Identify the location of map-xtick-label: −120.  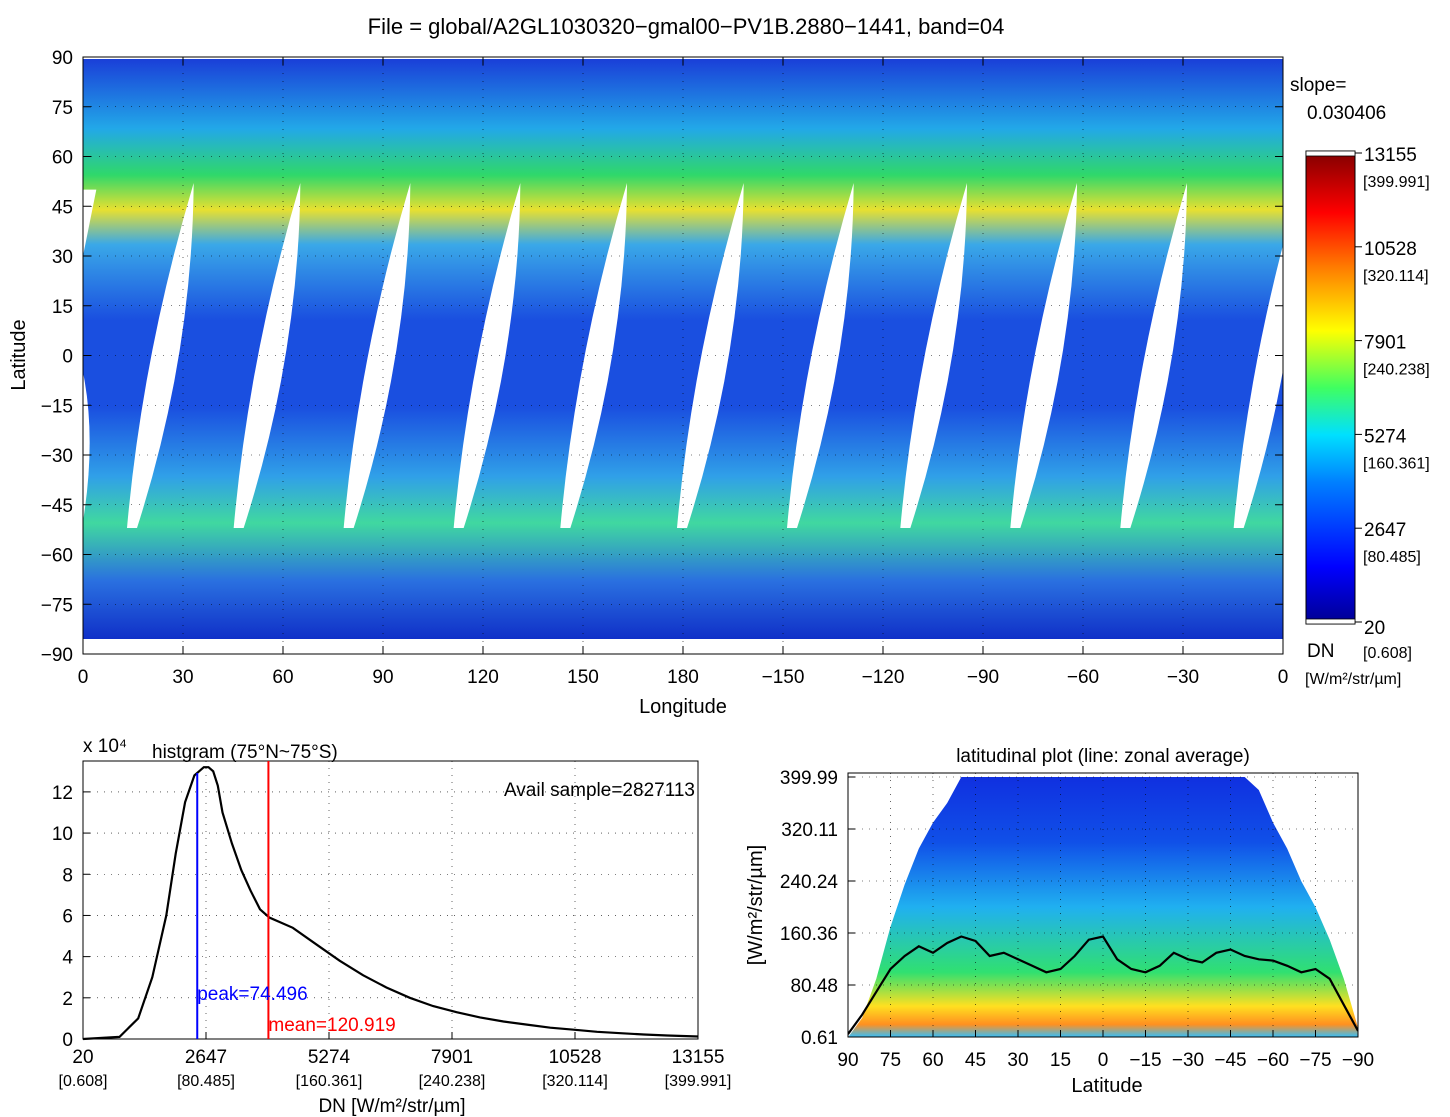
(883, 677).